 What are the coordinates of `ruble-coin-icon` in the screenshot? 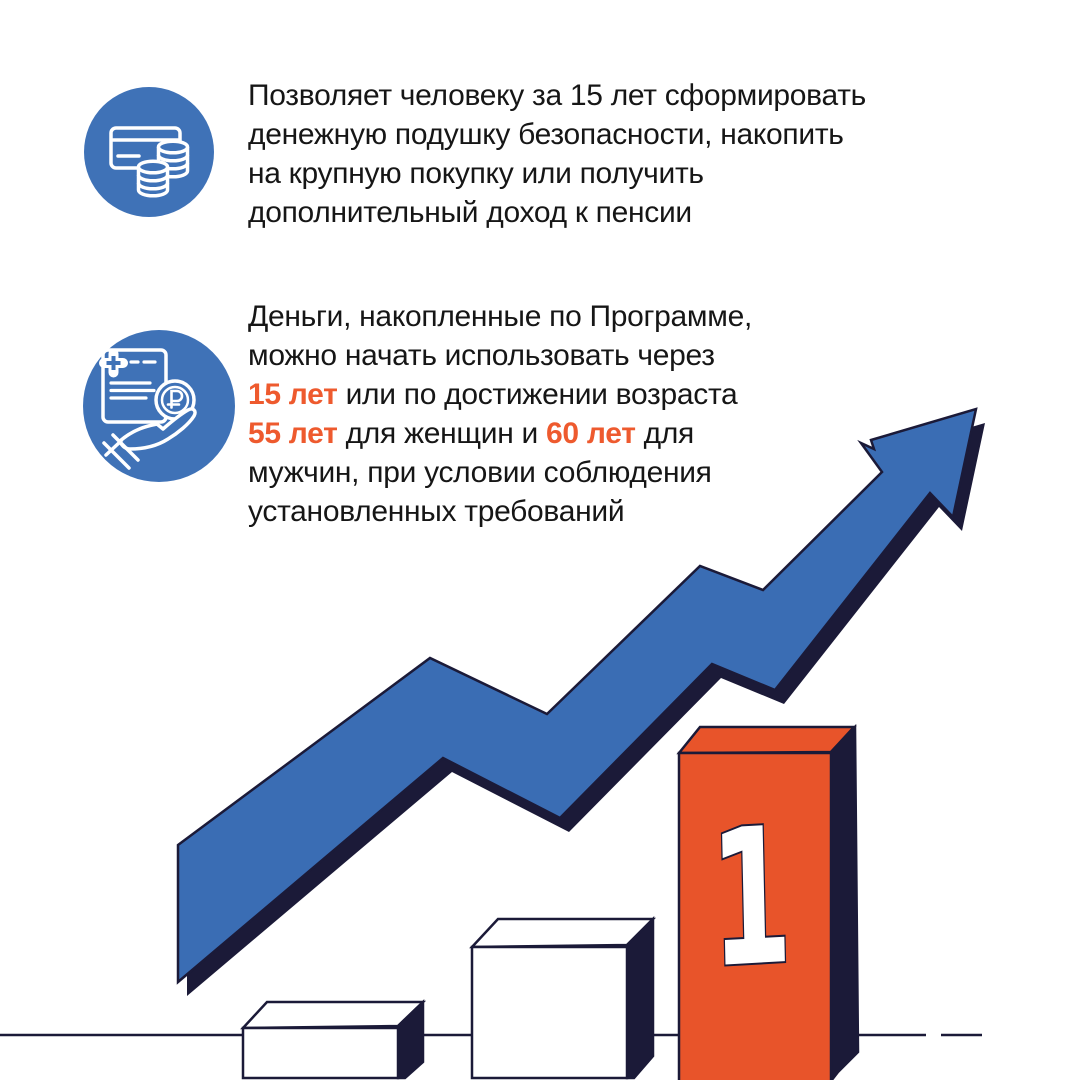 It's located at (175, 400).